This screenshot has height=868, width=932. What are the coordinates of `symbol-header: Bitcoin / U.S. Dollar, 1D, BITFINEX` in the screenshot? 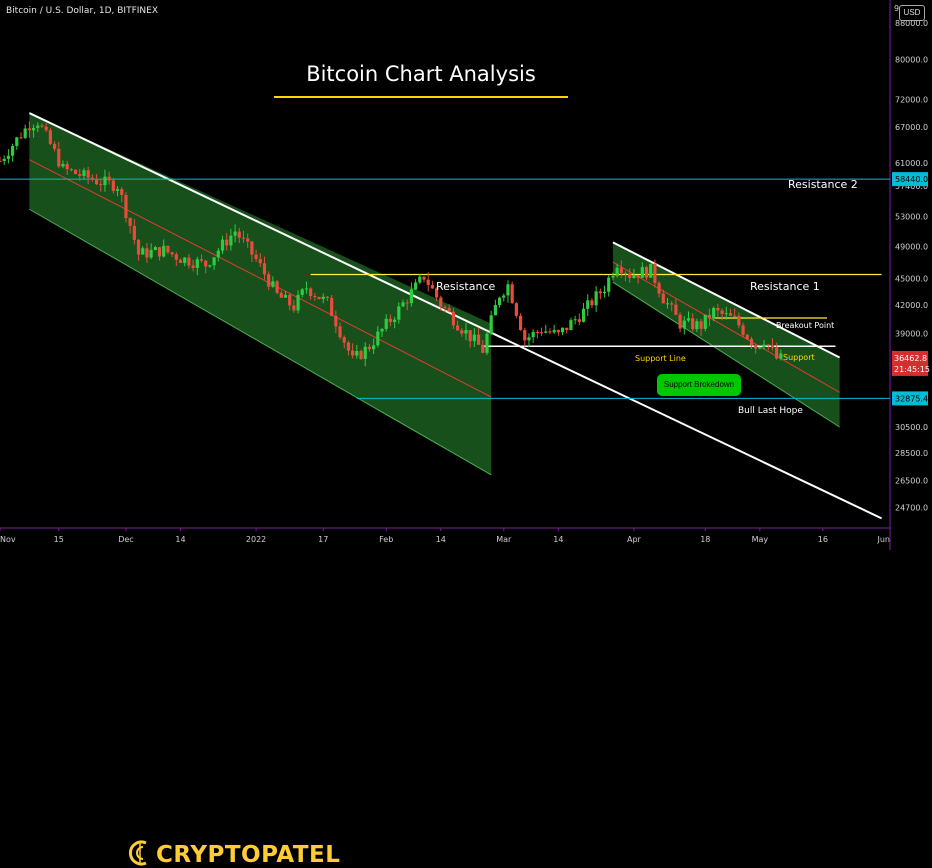 It's located at (82, 11).